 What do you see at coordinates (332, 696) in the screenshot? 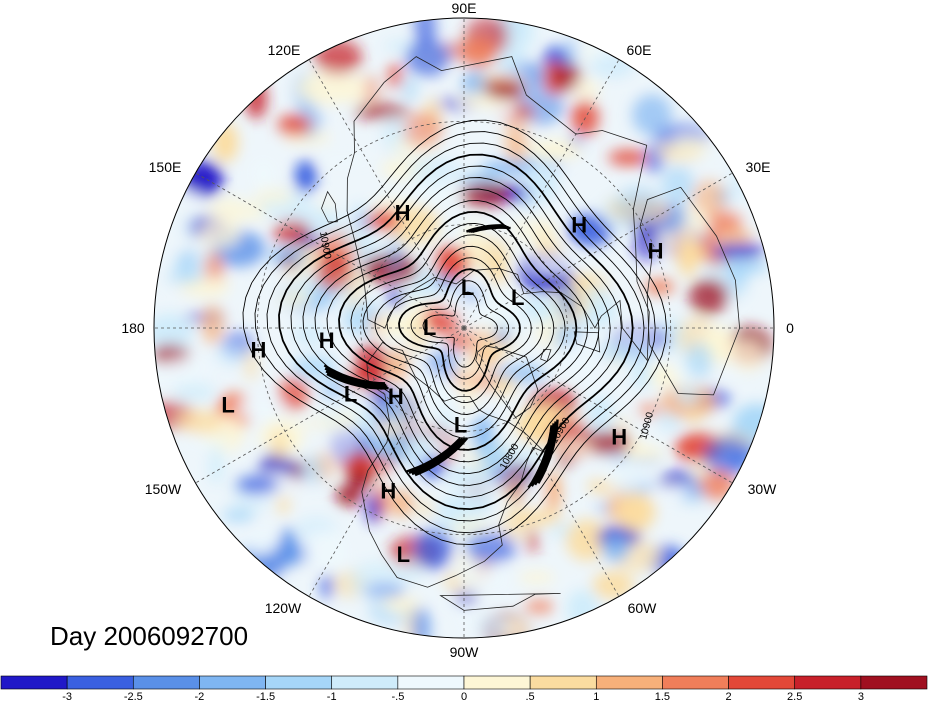
I see `colorbar-tick-label: -1` at bounding box center [332, 696].